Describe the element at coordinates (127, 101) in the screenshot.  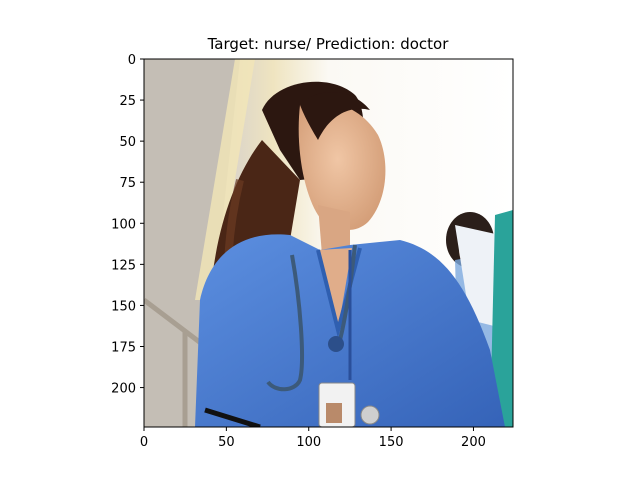
I see `y-tick-label: 25` at that location.